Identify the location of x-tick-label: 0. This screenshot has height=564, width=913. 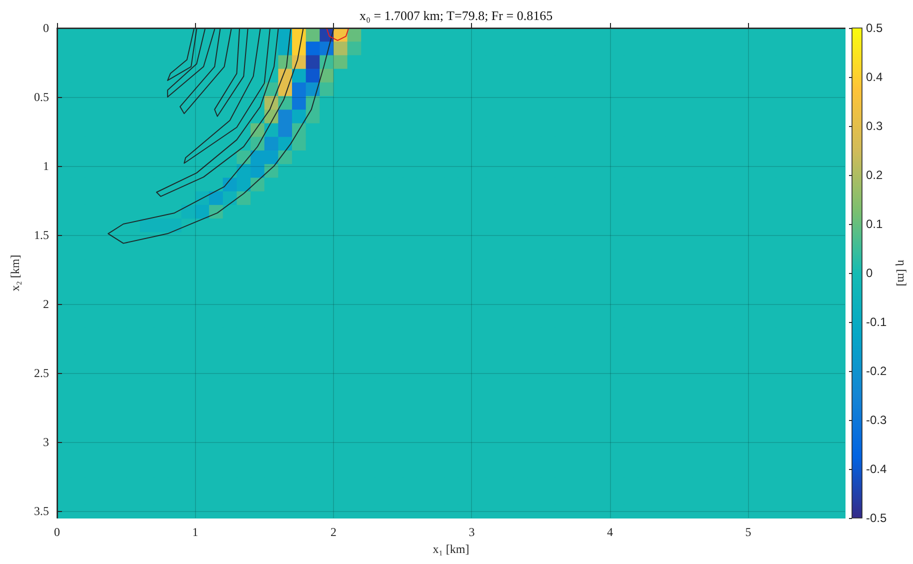
(57, 532).